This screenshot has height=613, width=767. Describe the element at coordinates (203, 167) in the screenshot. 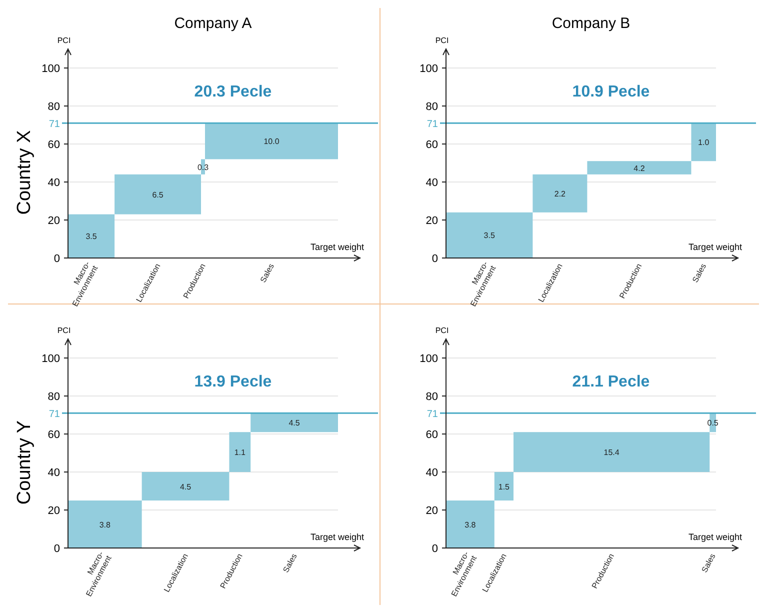

I see `annotation: 0.3` at that location.